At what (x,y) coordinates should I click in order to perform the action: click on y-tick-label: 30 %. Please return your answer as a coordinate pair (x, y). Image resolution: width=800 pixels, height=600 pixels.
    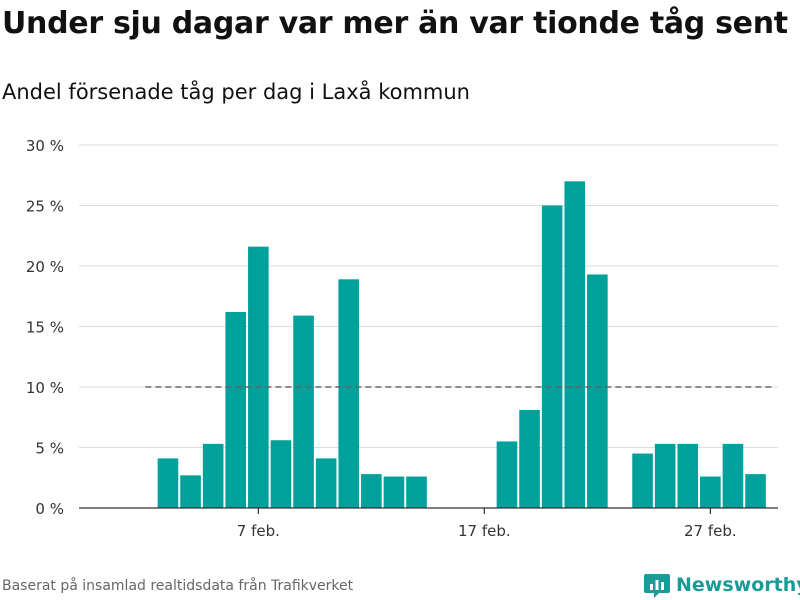
    Looking at the image, I should click on (45, 146).